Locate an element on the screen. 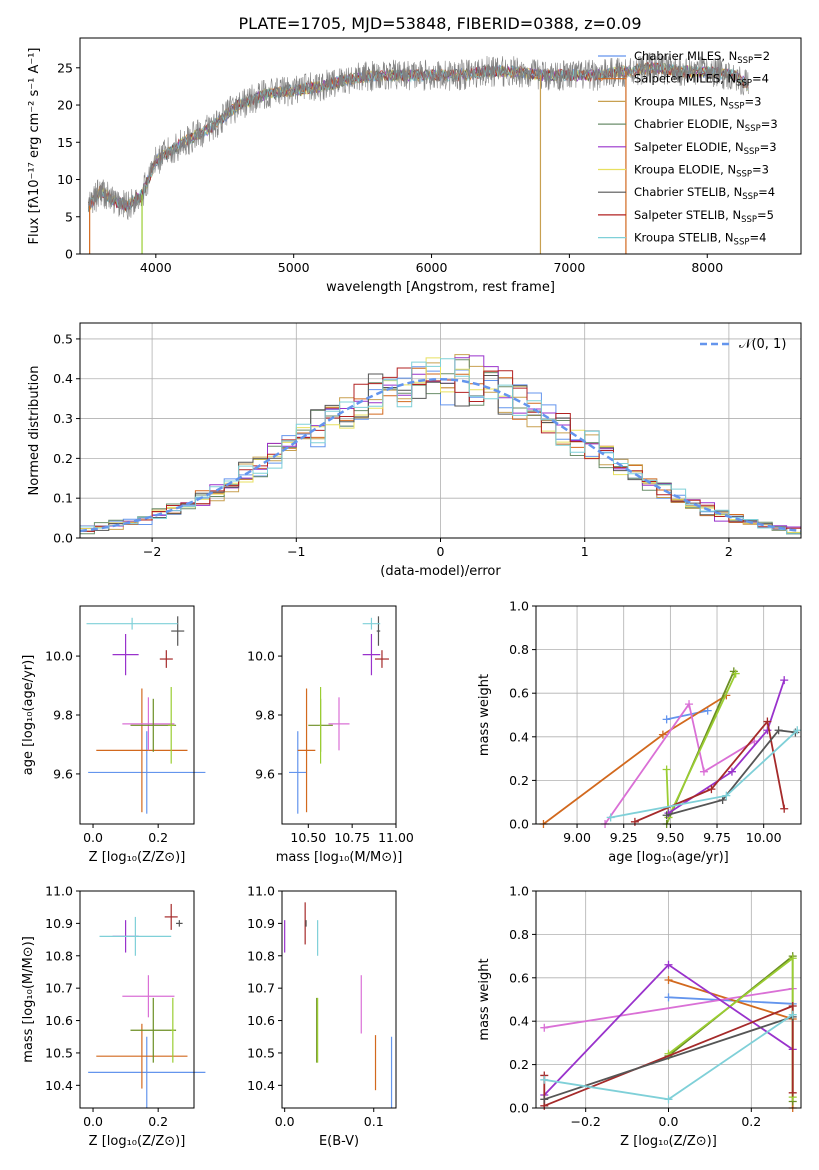  y-axis-label: Normed distribution is located at coordinates (34, 431).